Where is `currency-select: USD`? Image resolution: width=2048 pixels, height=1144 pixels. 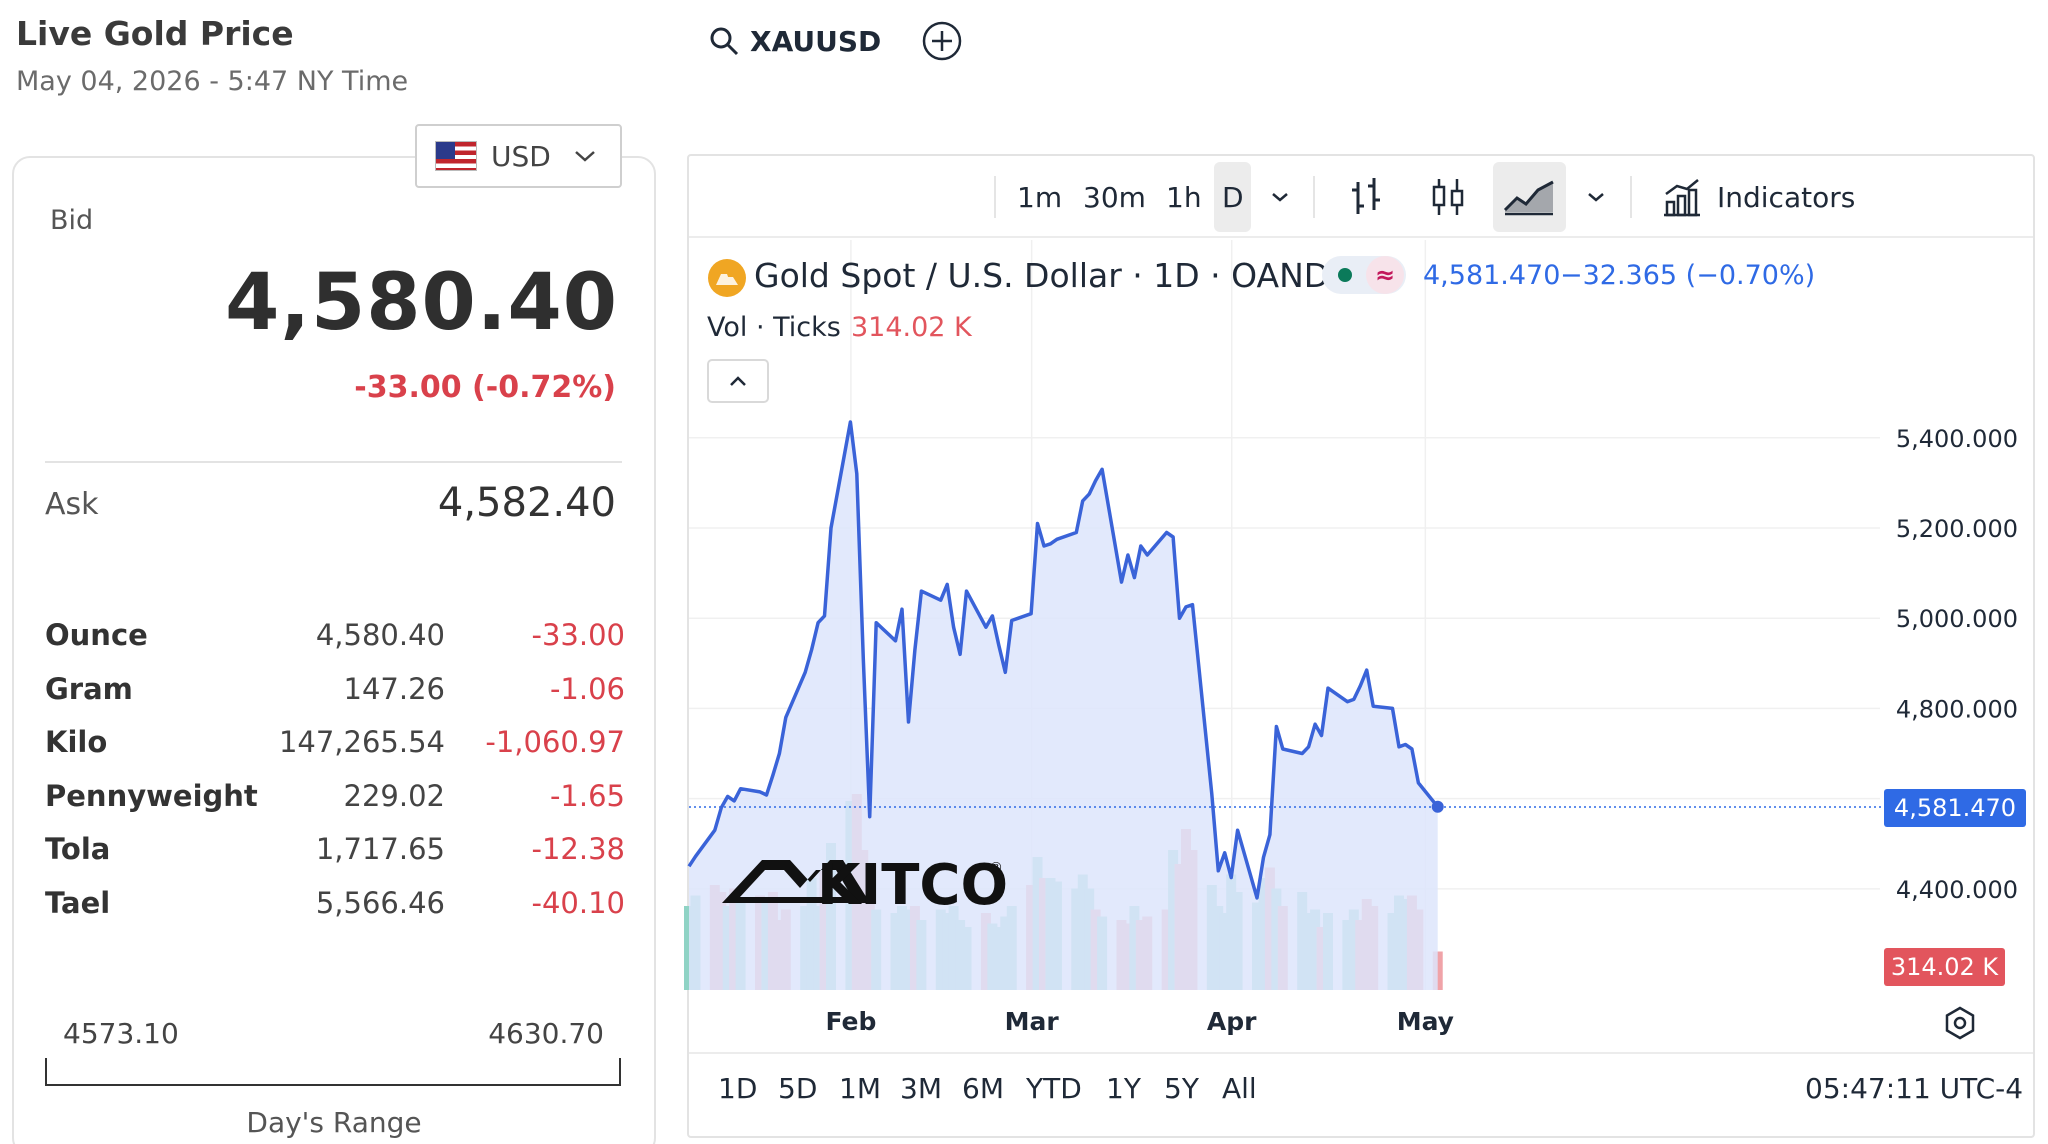
currency-select: USD is located at coordinates (518, 156).